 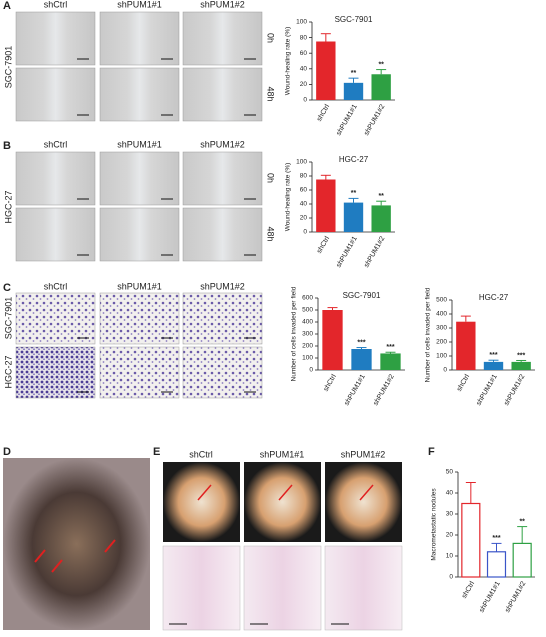 I want to click on y-axis-label: Macrometastatic nodules, so click(x=434, y=524).